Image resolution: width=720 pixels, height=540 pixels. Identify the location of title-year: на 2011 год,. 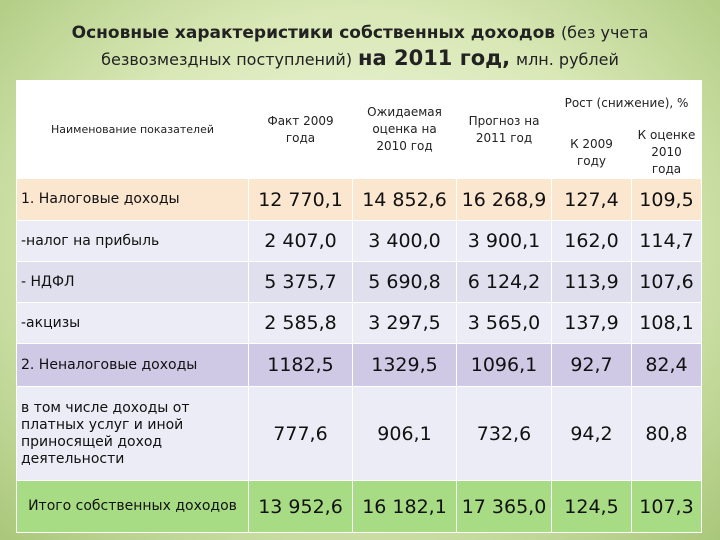
(434, 58).